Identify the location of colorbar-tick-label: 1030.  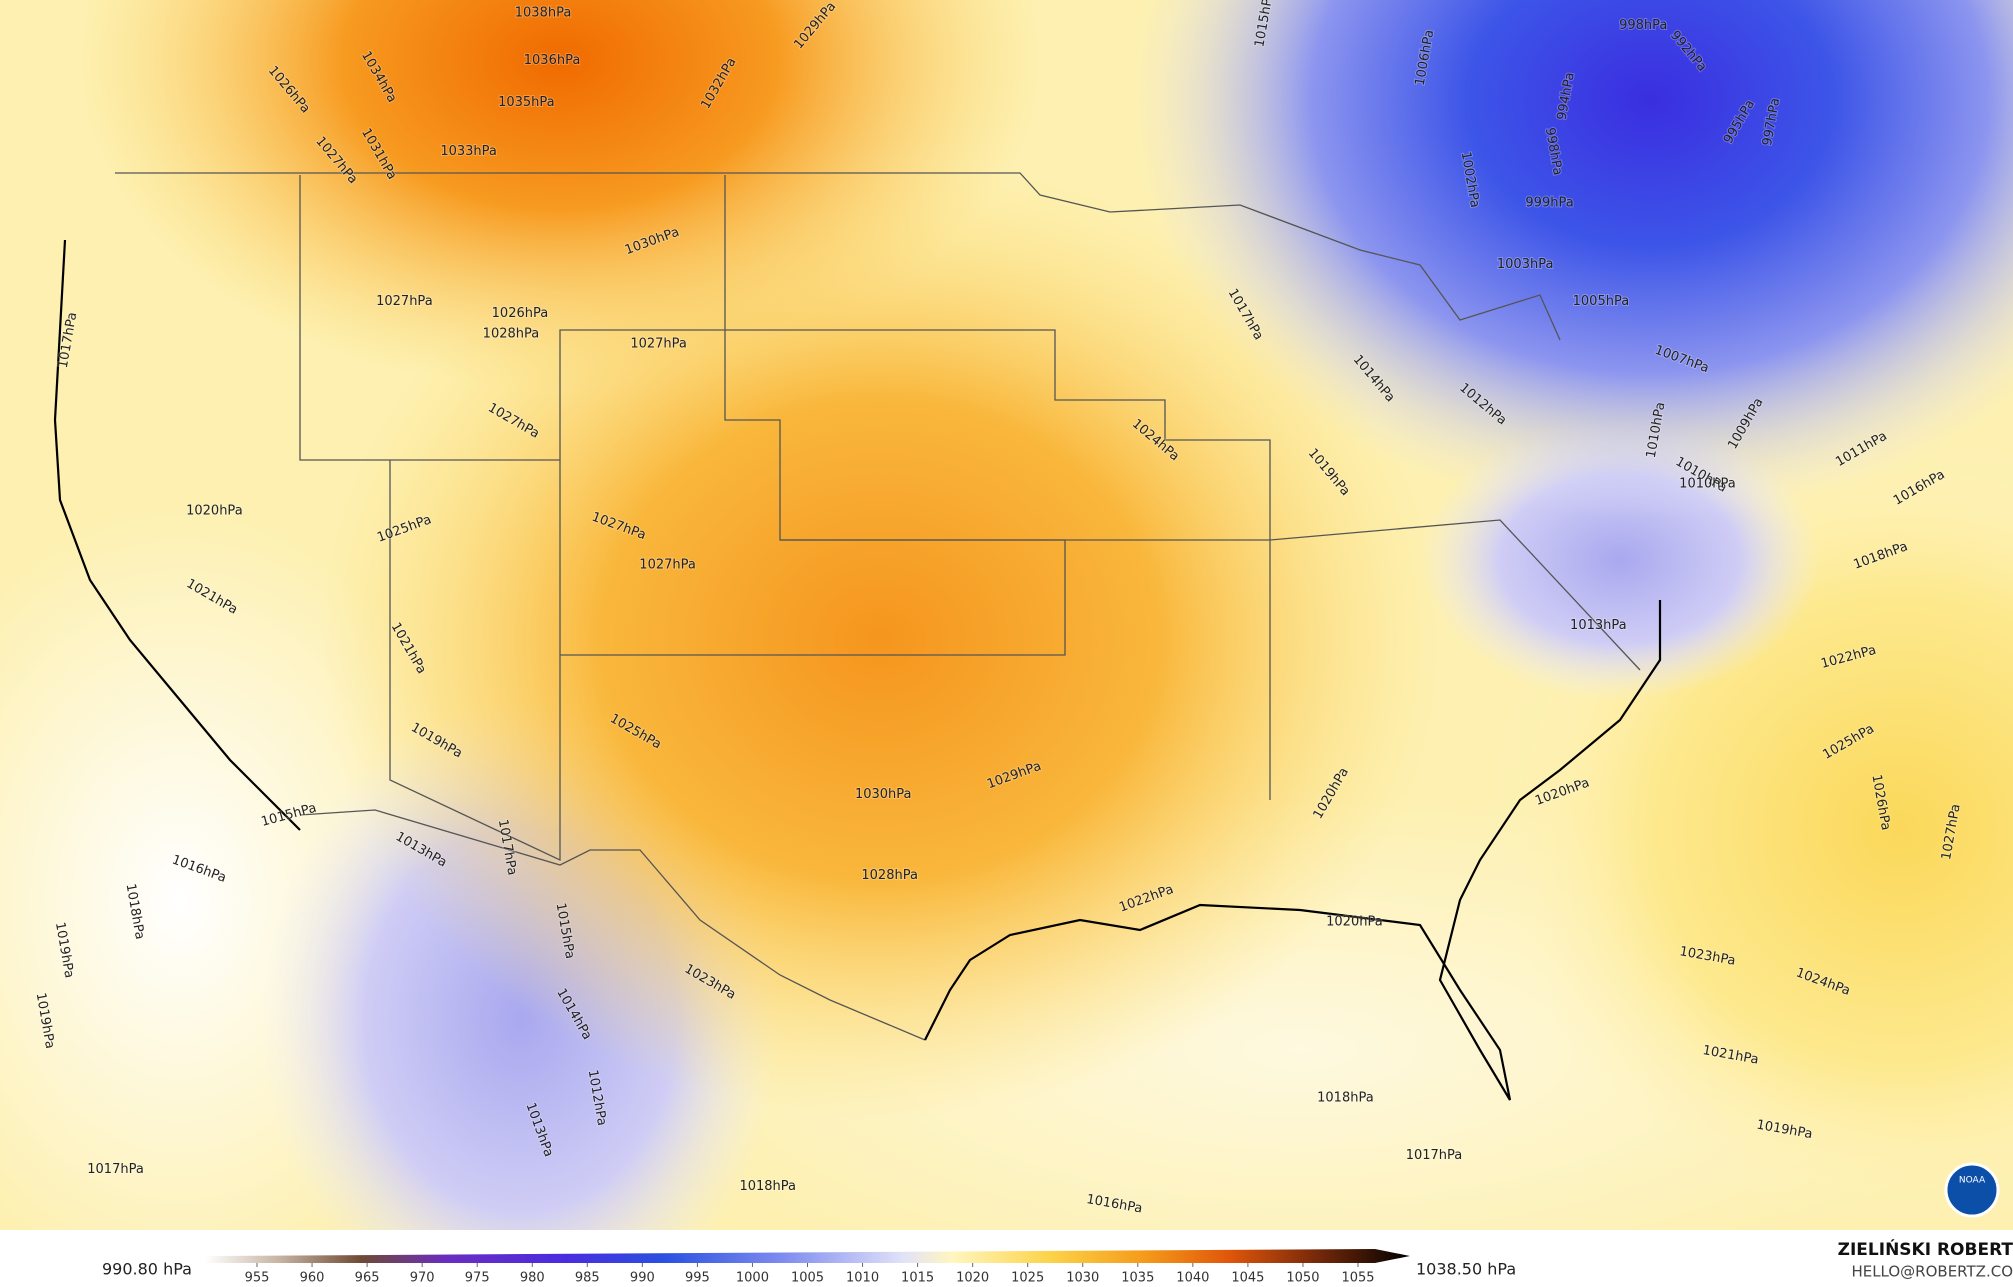
(1082, 1278).